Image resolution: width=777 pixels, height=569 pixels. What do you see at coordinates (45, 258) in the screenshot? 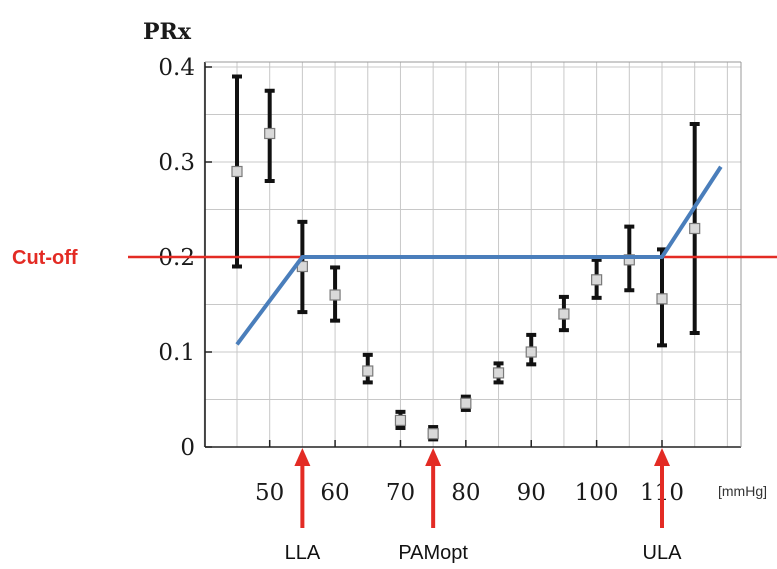
I see `cutoff-label: Cut-off` at bounding box center [45, 258].